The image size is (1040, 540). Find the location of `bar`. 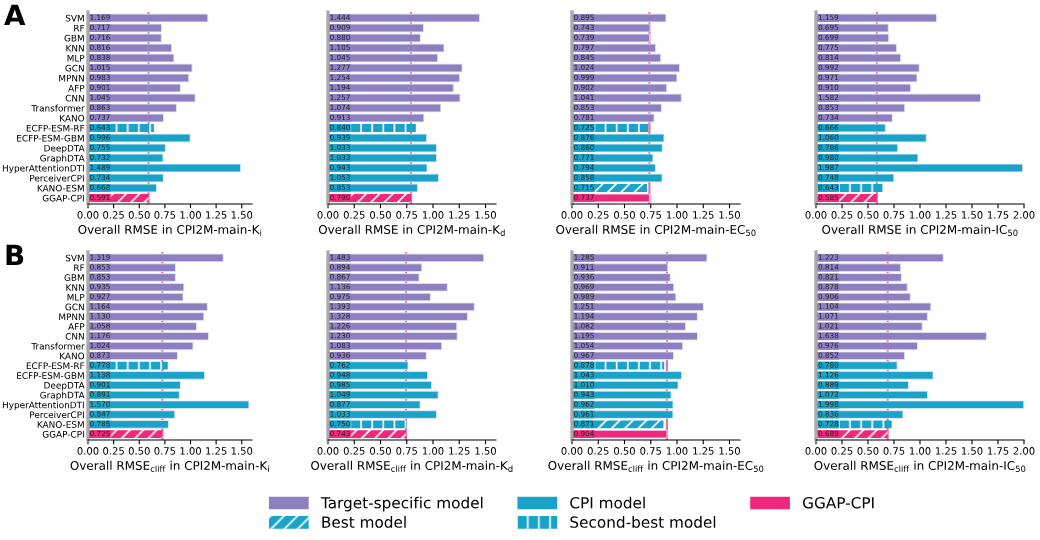

bar is located at coordinates (611, 198).